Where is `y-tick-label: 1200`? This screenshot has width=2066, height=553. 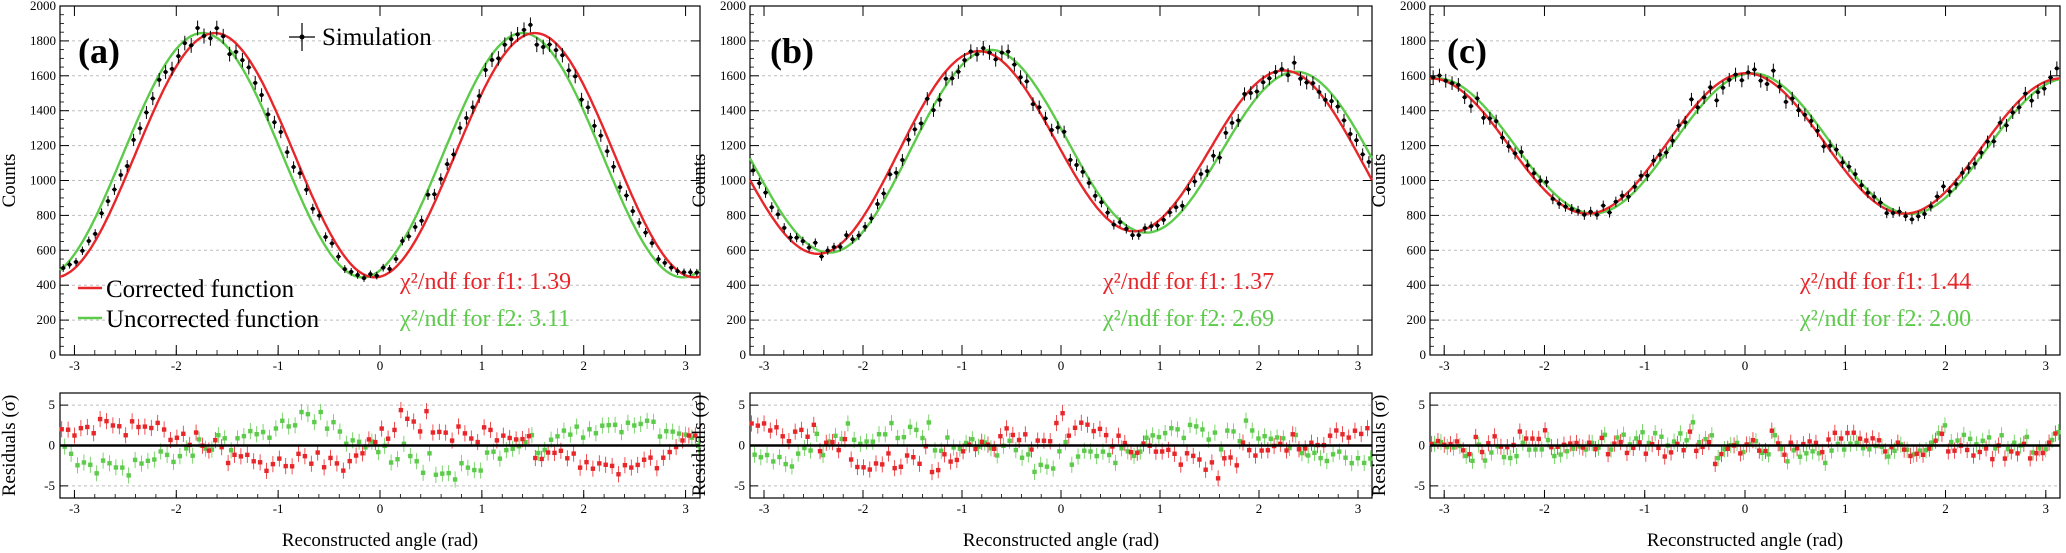 y-tick-label: 1200 is located at coordinates (733, 145).